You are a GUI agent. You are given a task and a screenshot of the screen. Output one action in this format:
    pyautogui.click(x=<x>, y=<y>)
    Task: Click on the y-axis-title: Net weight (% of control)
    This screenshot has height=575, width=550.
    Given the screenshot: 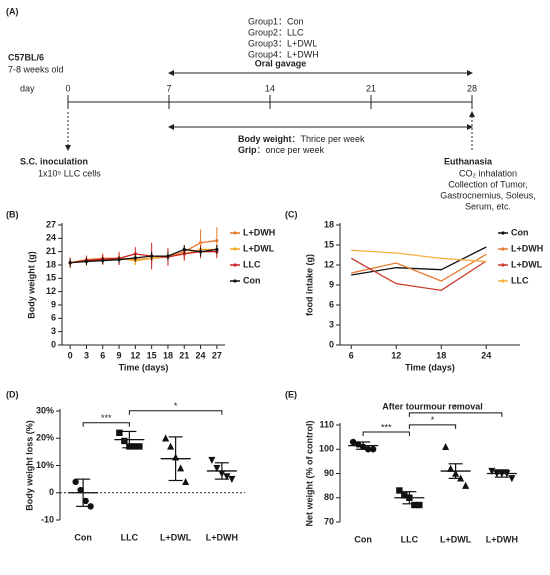 What is the action you would take?
    pyautogui.click(x=309, y=474)
    